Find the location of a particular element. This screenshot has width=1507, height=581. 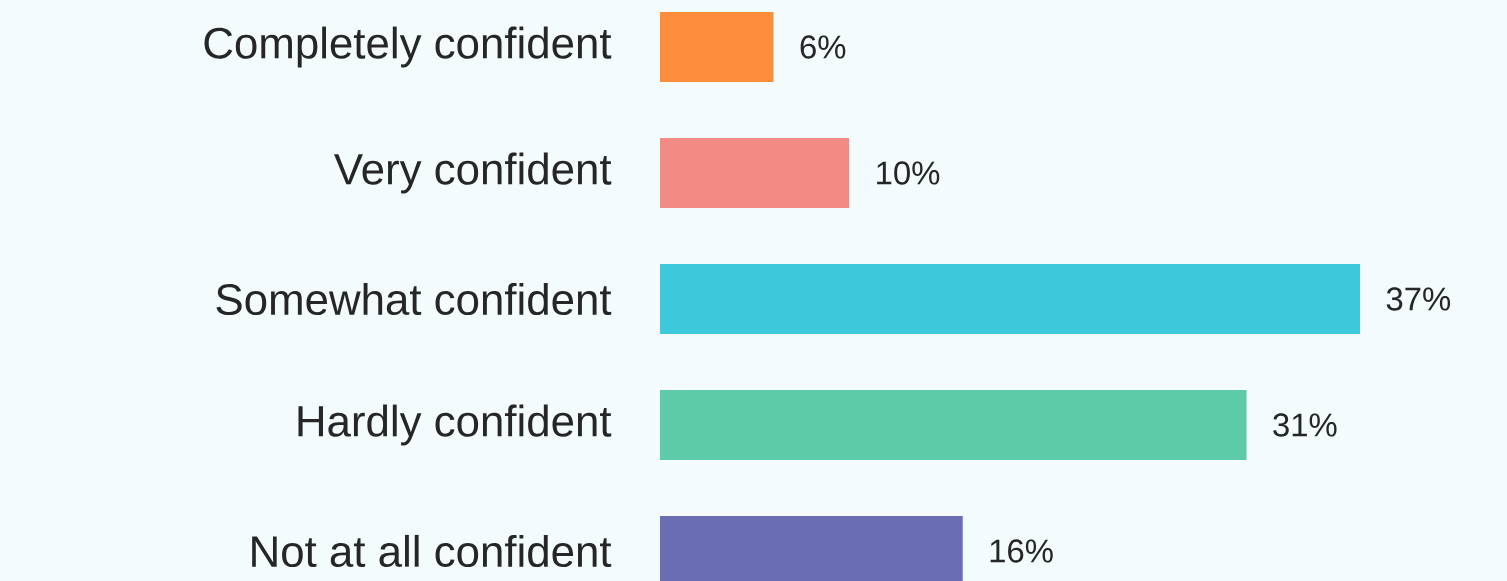

data-label: 10% is located at coordinates (908, 173).